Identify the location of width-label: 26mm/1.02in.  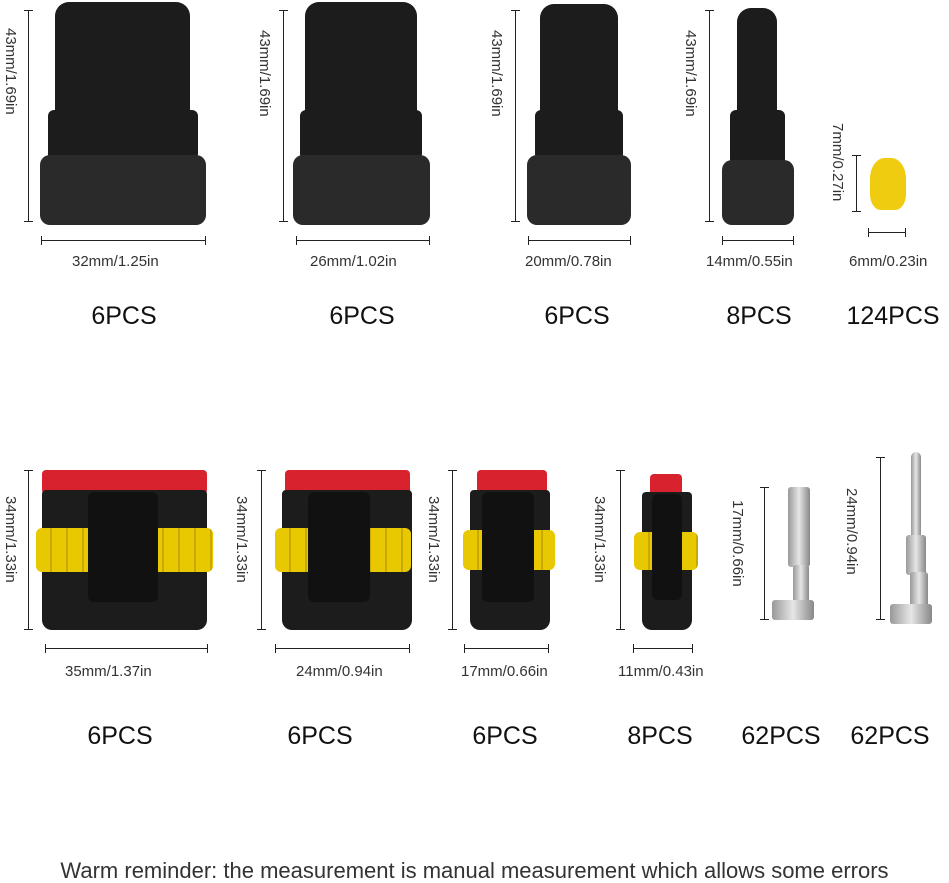
(353, 261).